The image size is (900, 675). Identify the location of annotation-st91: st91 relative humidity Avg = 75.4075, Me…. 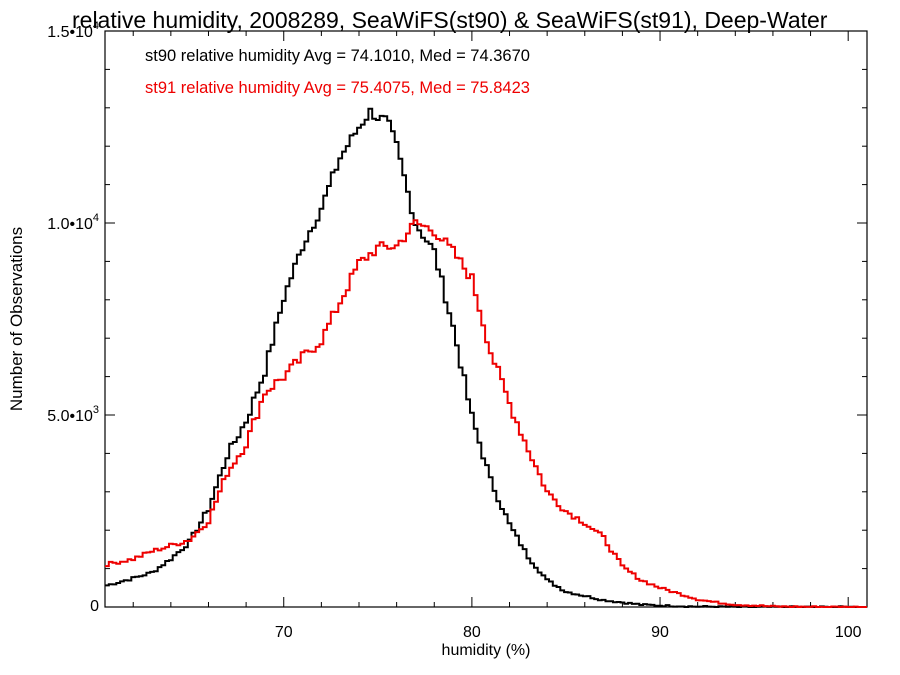
(337, 88).